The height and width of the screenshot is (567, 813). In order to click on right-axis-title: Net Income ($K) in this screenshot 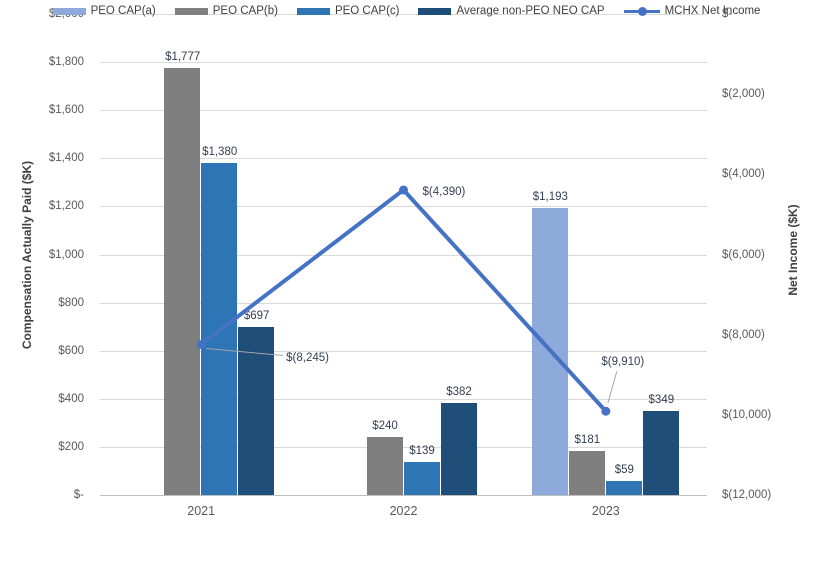, I will do `click(793, 250)`.